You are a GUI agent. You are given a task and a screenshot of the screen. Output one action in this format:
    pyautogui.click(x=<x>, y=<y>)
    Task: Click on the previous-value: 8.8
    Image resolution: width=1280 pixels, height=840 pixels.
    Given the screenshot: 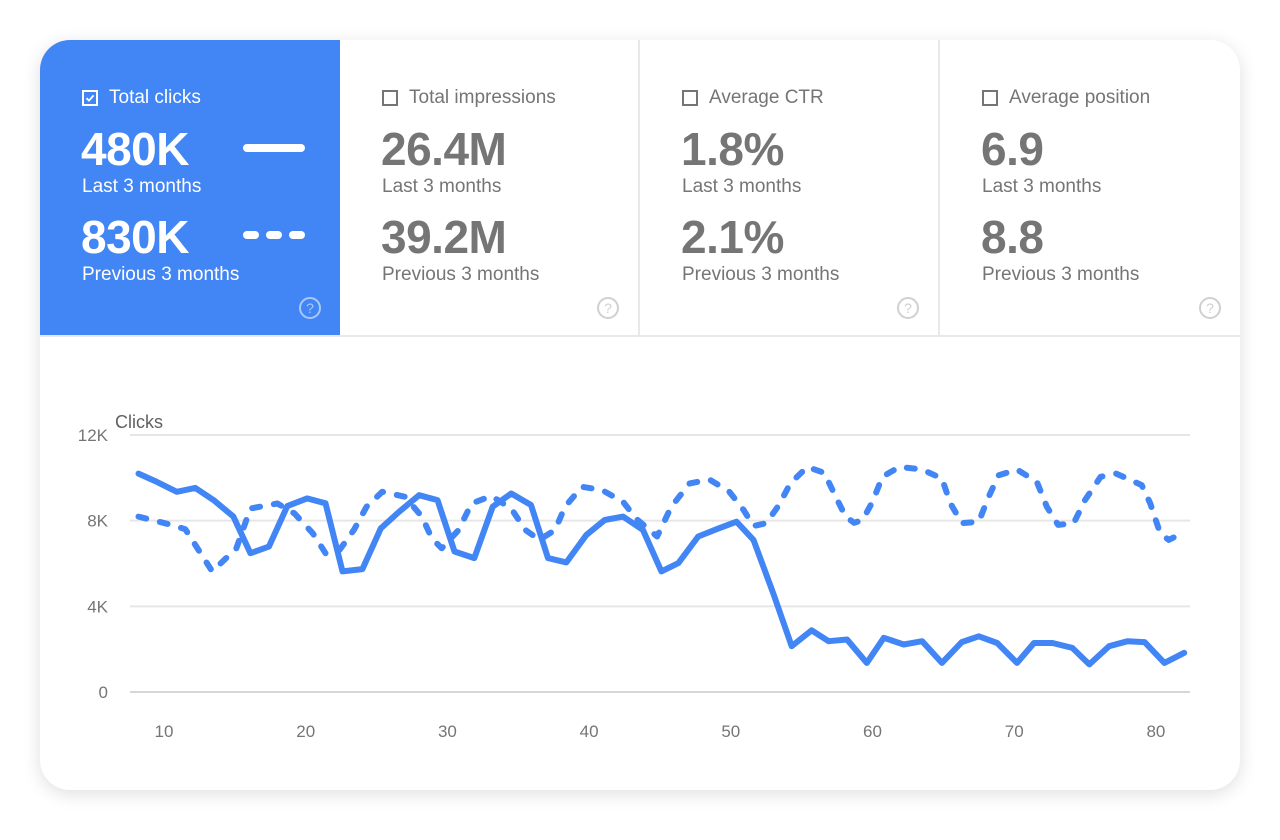 What is the action you would take?
    pyautogui.click(x=1012, y=237)
    